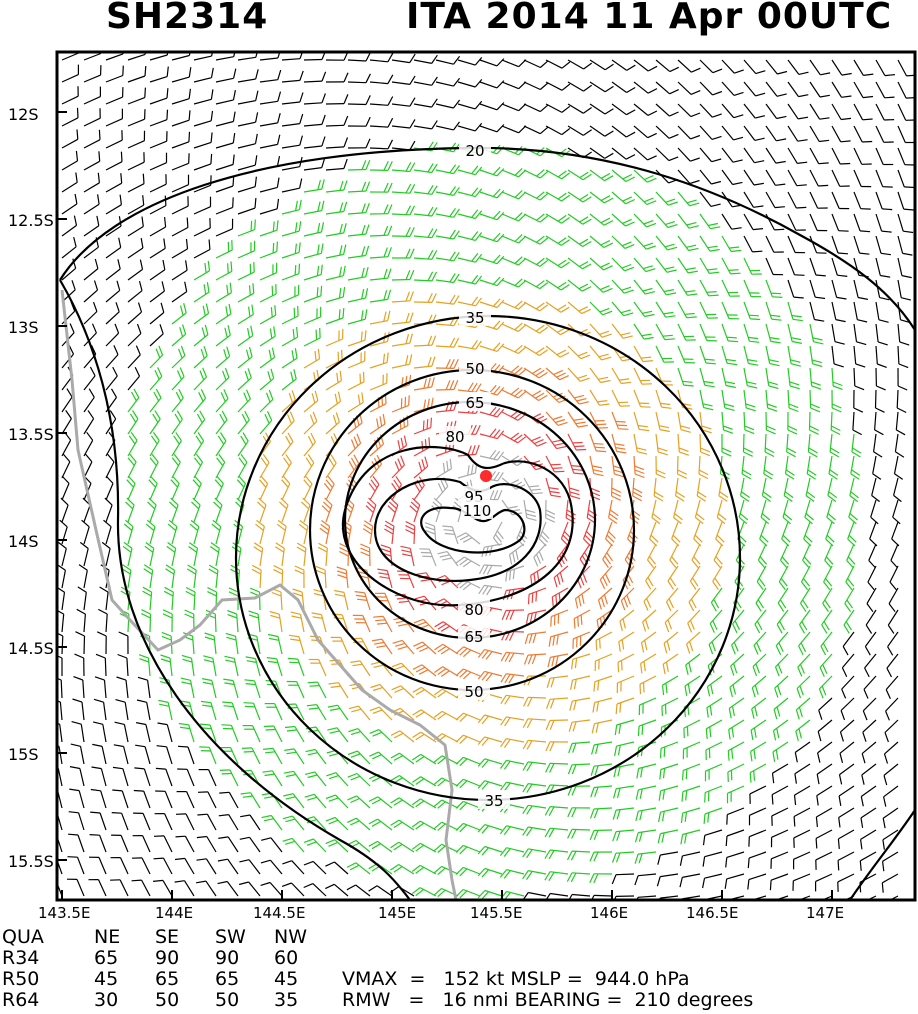 The height and width of the screenshot is (1014, 918). Describe the element at coordinates (473, 637) in the screenshot. I see `contour-label: 65` at that location.